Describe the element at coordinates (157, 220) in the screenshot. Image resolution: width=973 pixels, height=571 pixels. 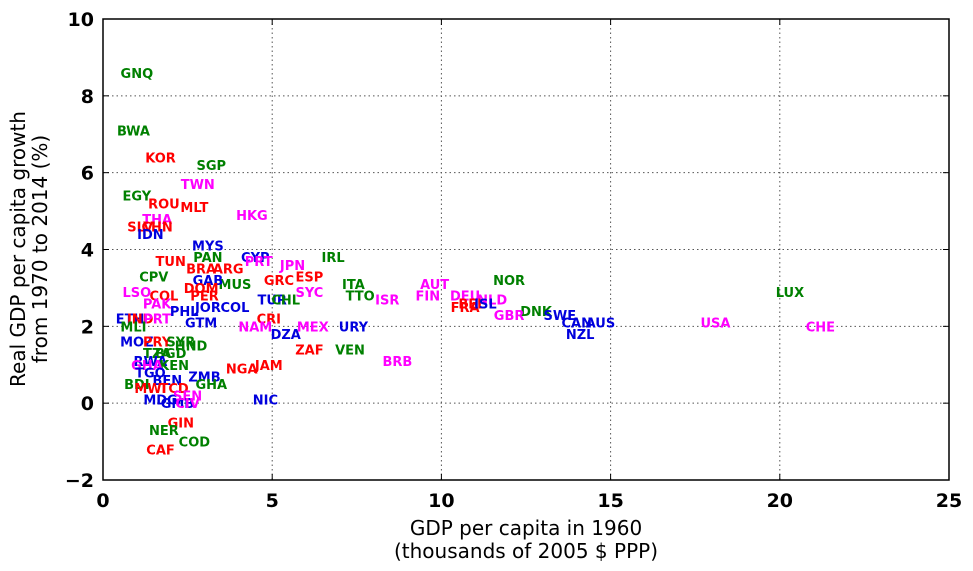
I see `country-label-tha: THA` at that location.